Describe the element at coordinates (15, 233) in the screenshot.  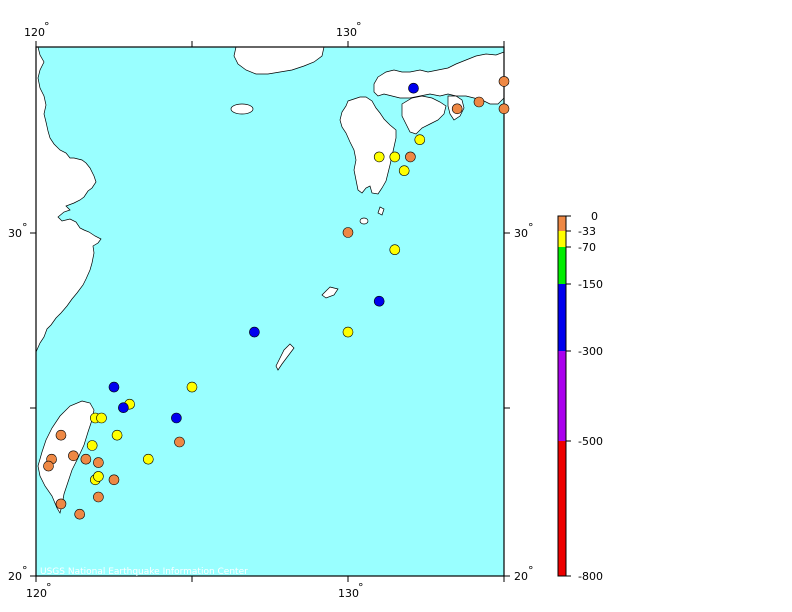
I see `lat-label-left-30: 30` at that location.